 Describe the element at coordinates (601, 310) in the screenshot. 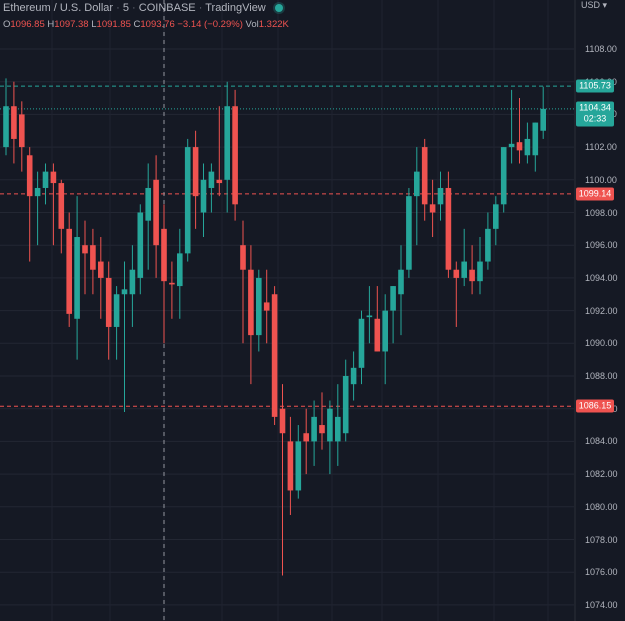

I see `price-tick-label: 1092.00` at that location.